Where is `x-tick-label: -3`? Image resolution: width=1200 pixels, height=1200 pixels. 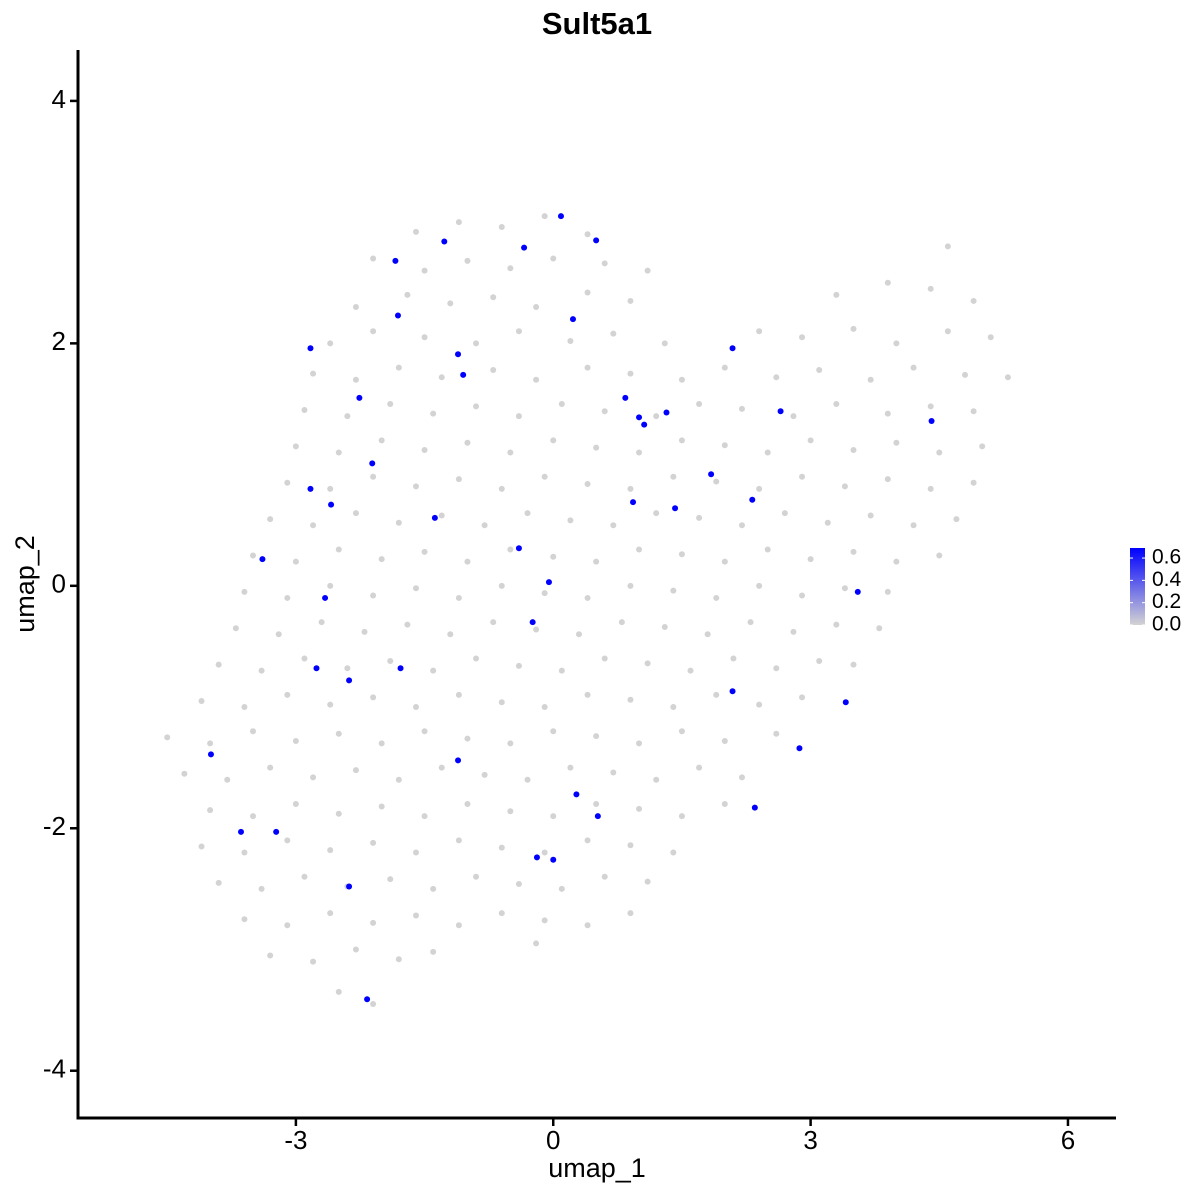
x-tick-label: -3 is located at coordinates (295, 1140).